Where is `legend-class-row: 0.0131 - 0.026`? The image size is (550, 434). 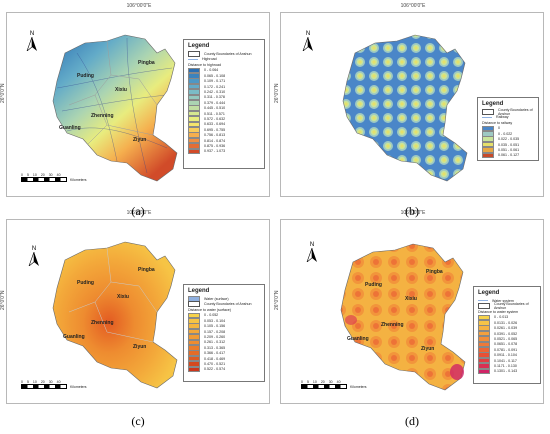
legend-class-row: 0.0131 - 0.026 is located at coordinates (507, 323).